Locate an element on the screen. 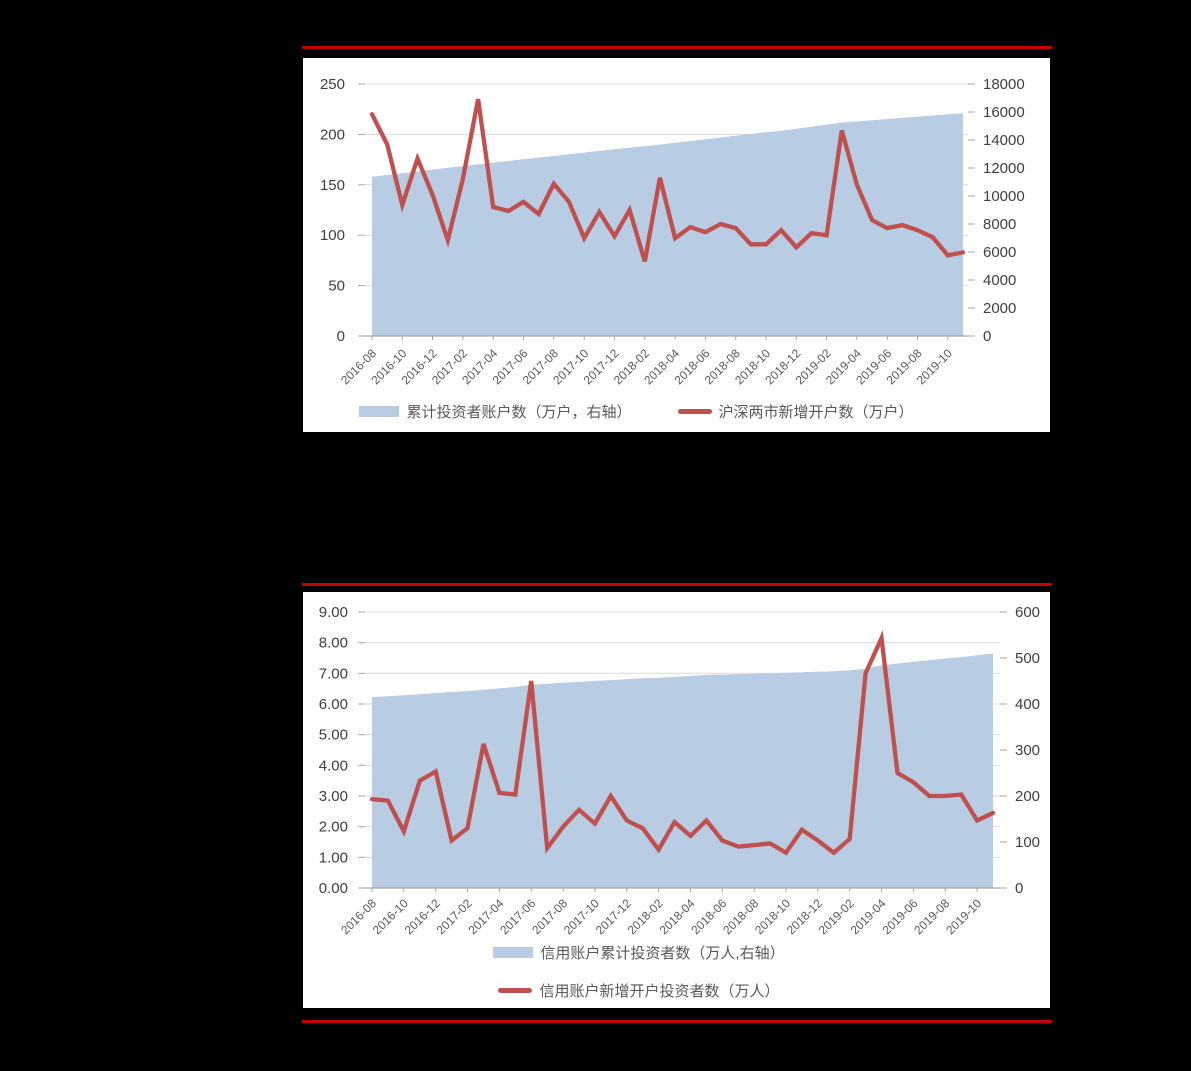 This screenshot has height=1071, width=1191. right-axis-label: 600 is located at coordinates (1027, 612).